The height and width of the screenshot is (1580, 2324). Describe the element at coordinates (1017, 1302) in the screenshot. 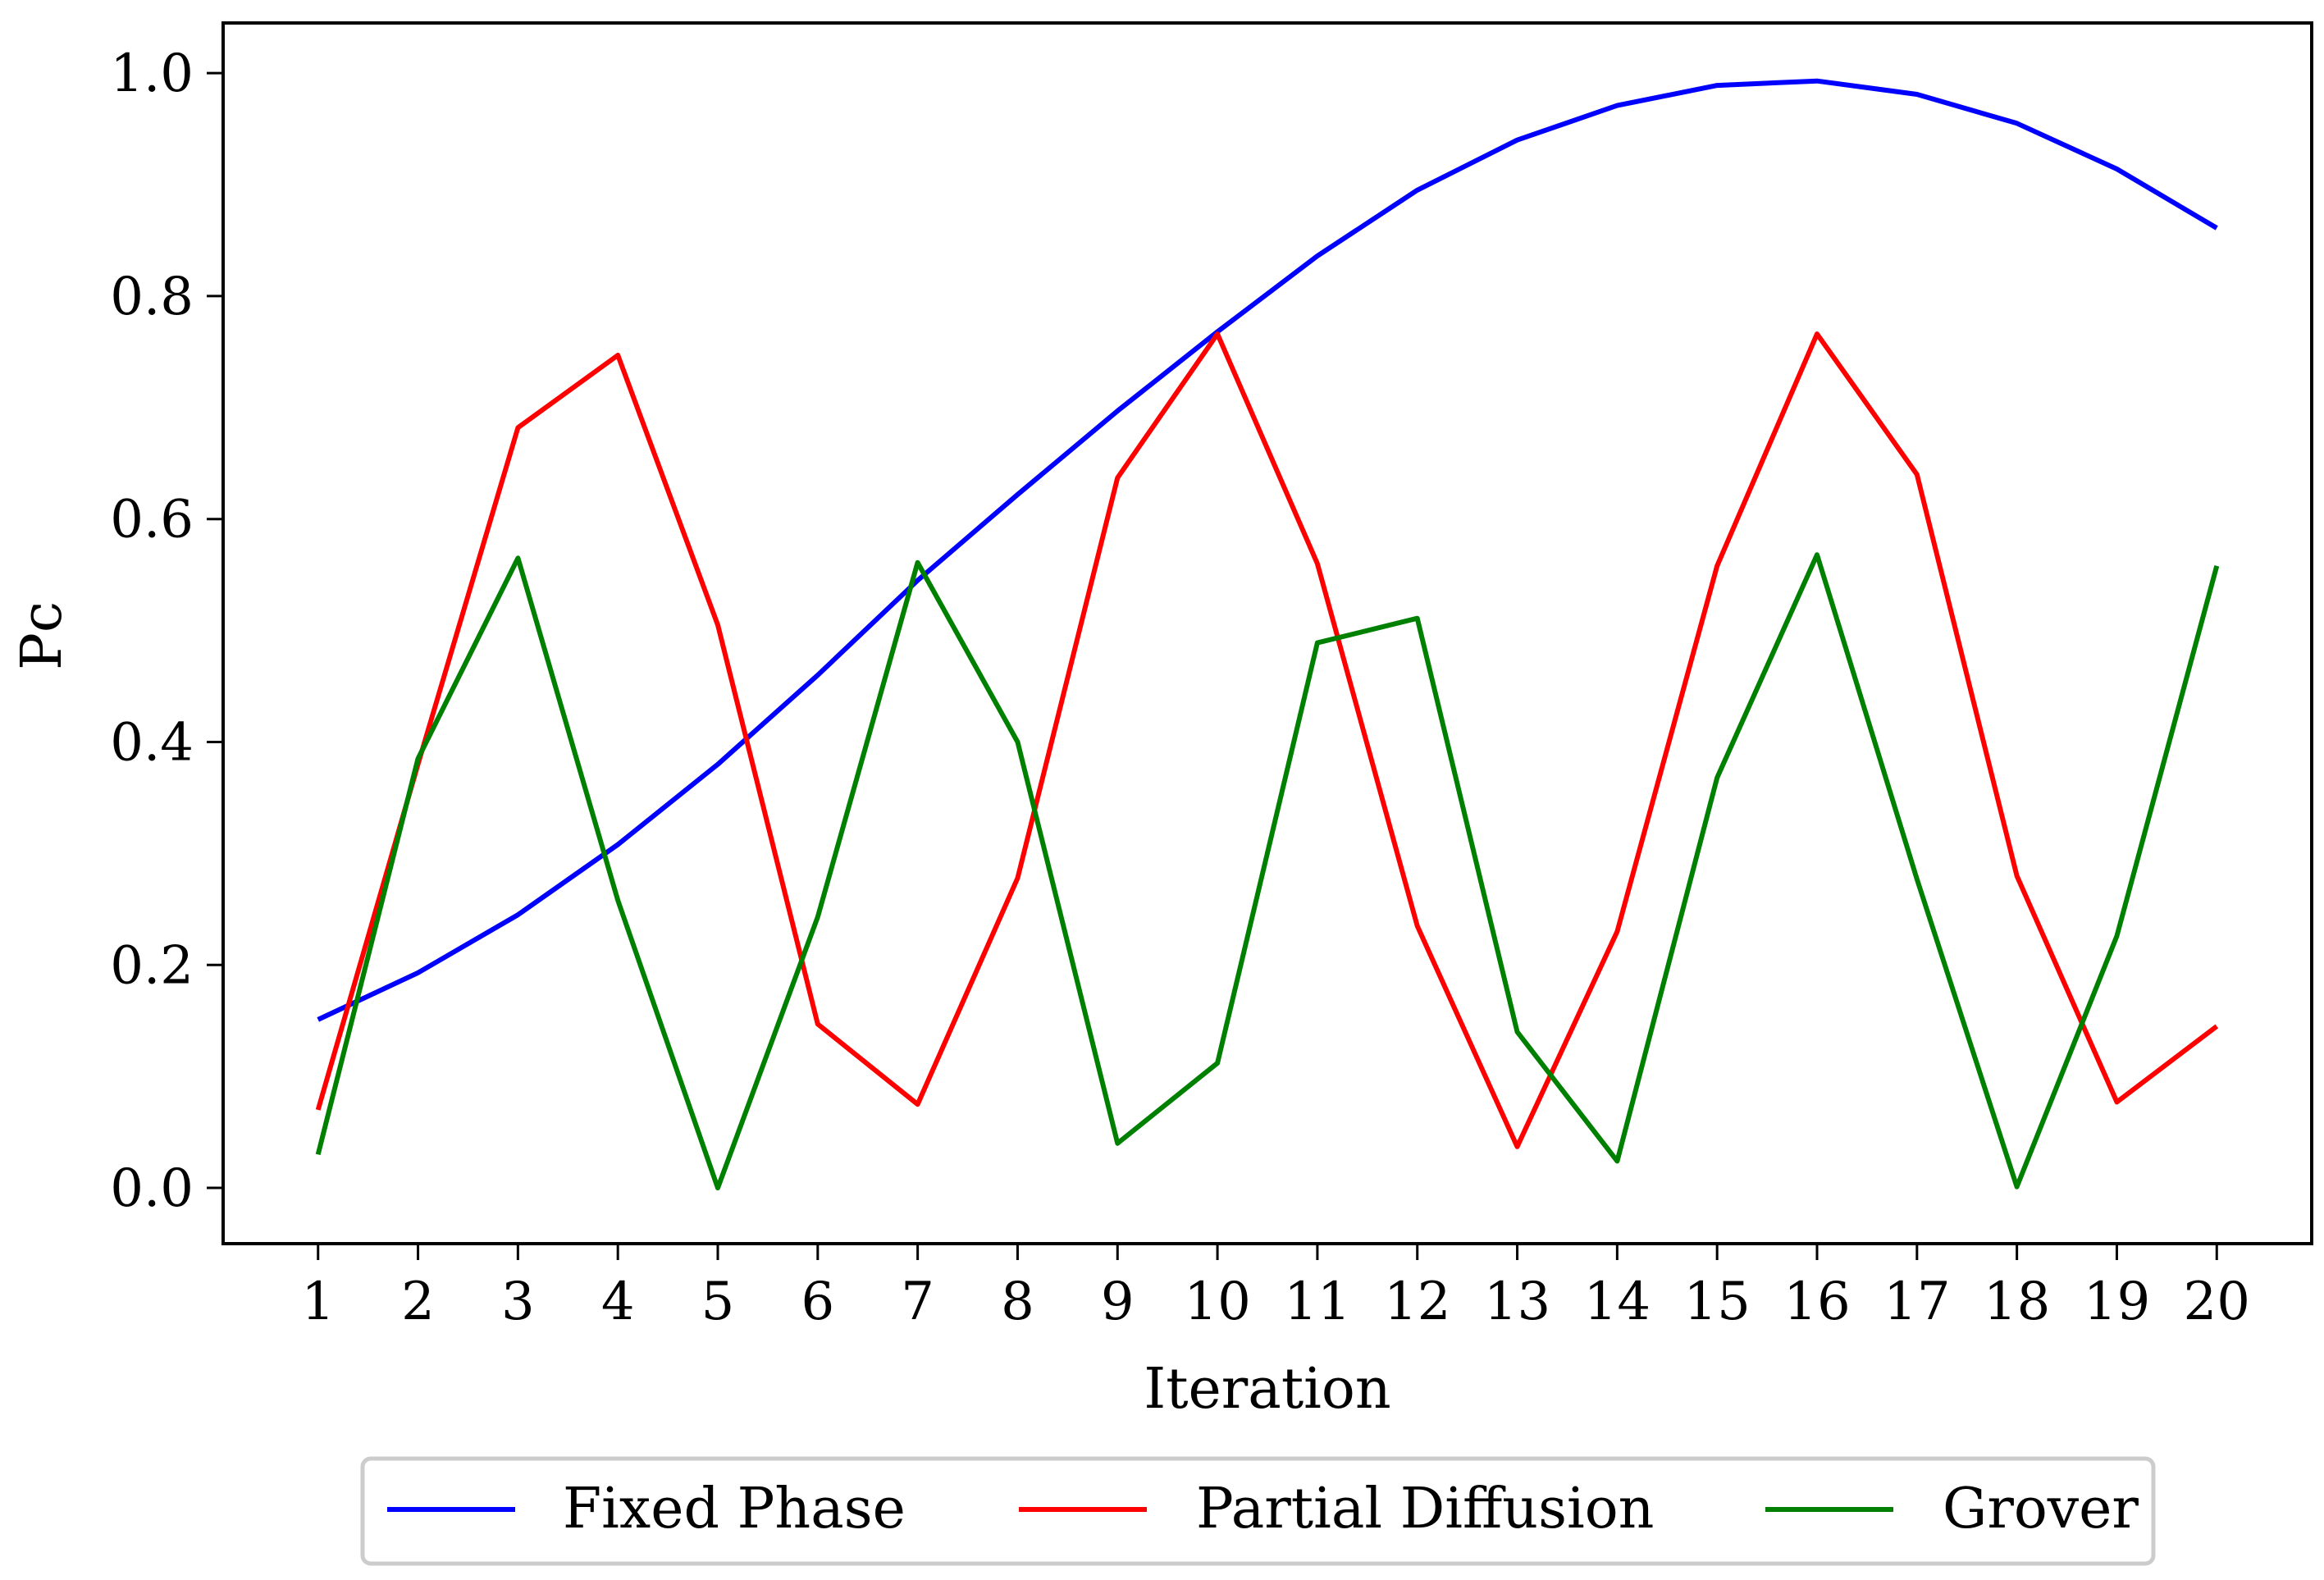

I see `x-tick-label-8: 8` at that location.